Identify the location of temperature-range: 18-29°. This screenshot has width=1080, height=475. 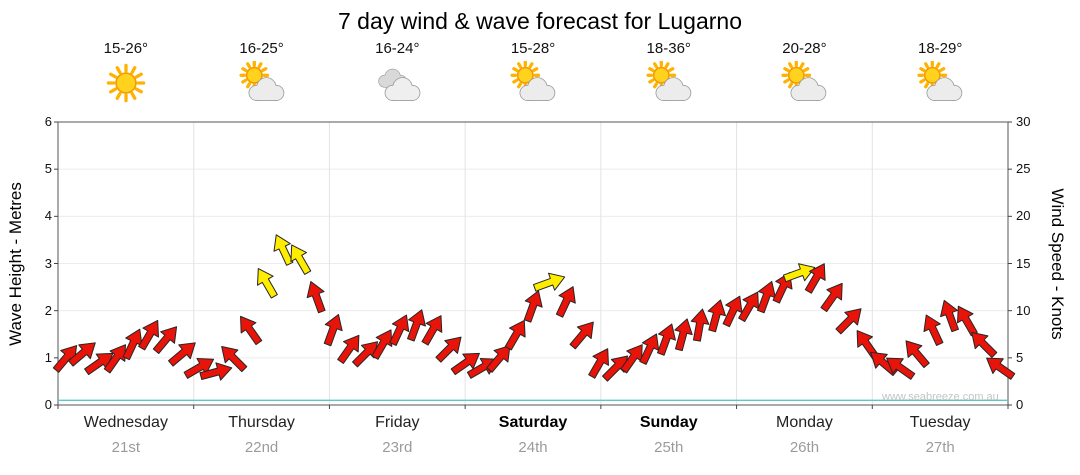
(940, 48).